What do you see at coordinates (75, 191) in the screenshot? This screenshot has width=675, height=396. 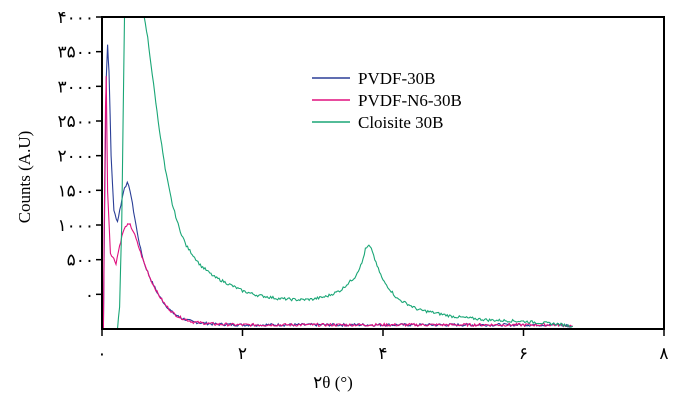 I see `y-tick-label: ۱۵۰۰` at bounding box center [75, 191].